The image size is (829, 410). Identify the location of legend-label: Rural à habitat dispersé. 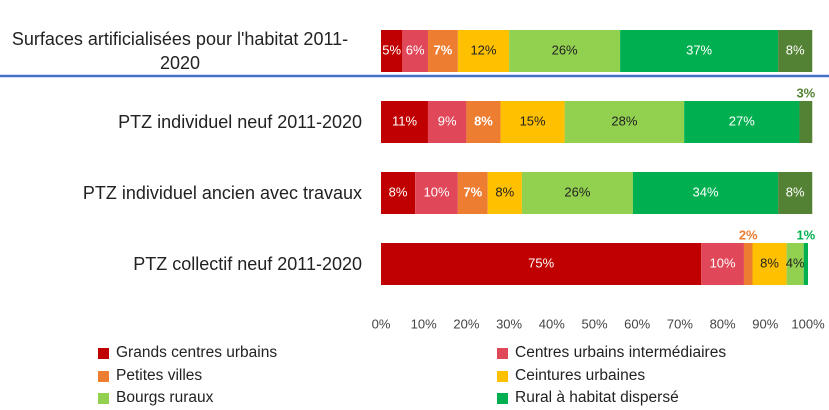
(597, 397).